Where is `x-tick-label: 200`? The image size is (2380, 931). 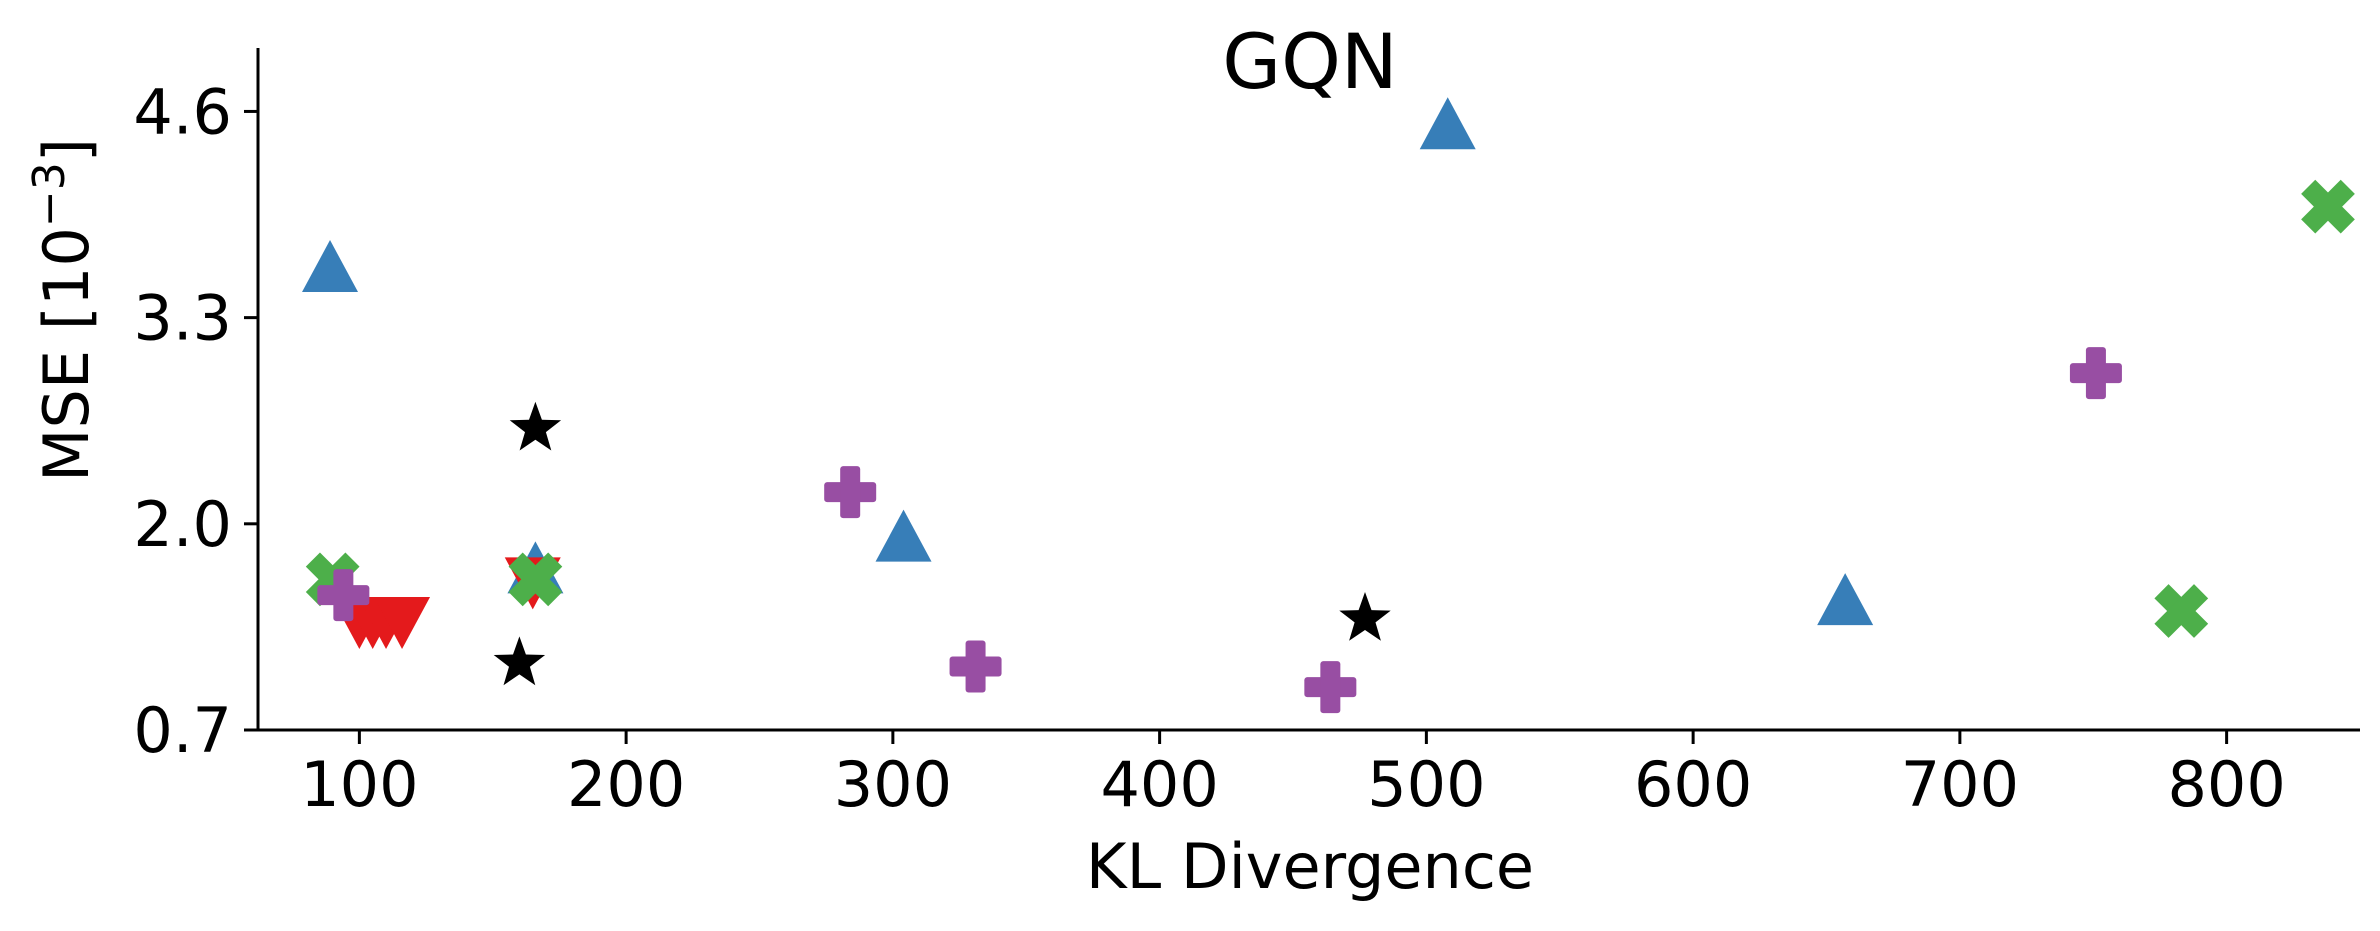
x-tick-label: 200 is located at coordinates (626, 784).